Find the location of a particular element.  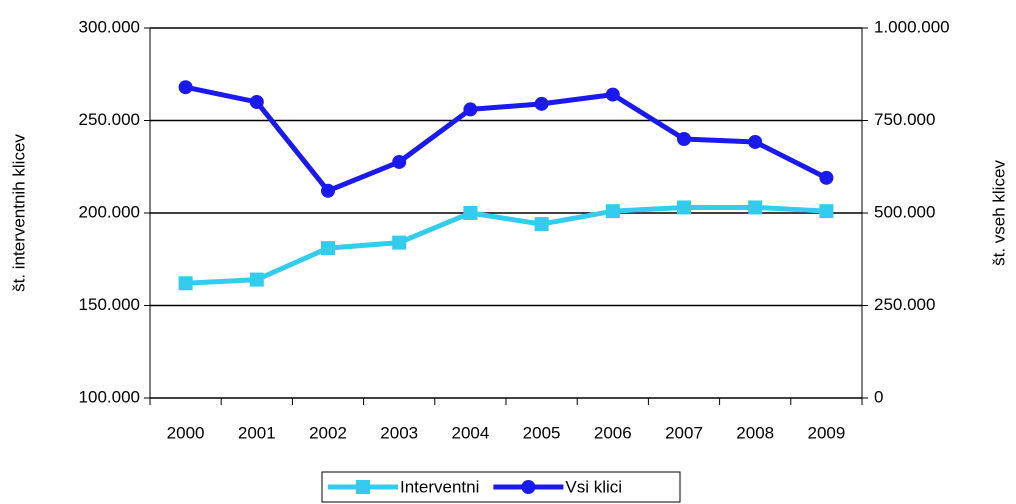

legend-label: Vsi klici is located at coordinates (593, 486).